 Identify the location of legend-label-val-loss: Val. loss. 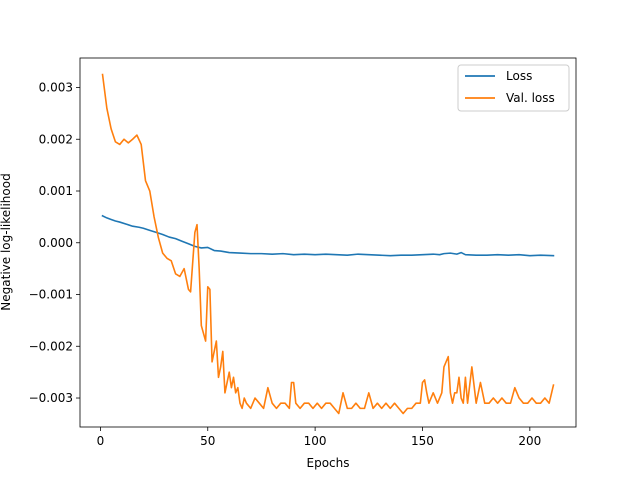
(530, 98).